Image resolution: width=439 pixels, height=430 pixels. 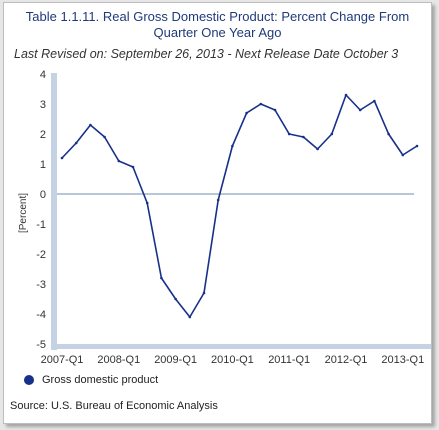 What do you see at coordinates (118, 360) in the screenshot?
I see `x-tick-label: 2008-Q1` at bounding box center [118, 360].